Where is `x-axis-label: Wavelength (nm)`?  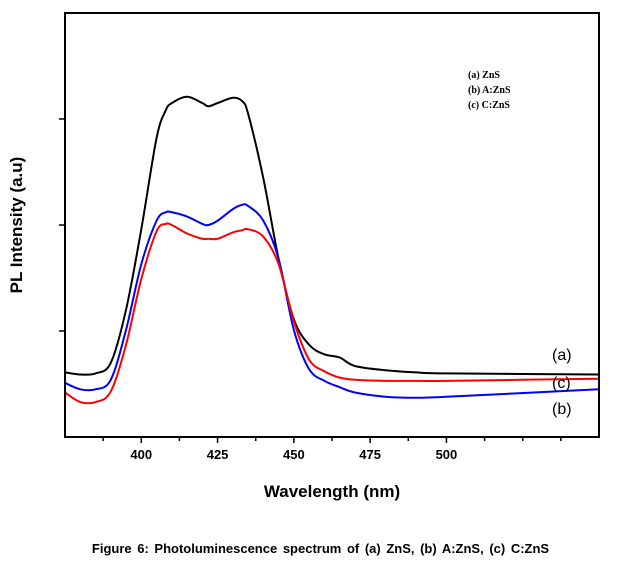 x-axis-label: Wavelength (nm) is located at coordinates (332, 491).